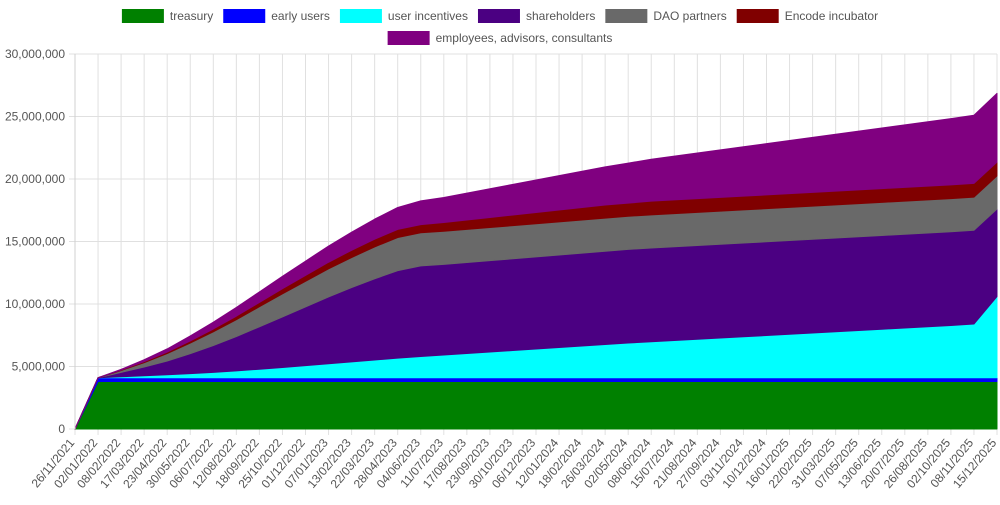 This screenshot has width=1000, height=505. I want to click on y-tick-label: 10,000,000, so click(35, 304).